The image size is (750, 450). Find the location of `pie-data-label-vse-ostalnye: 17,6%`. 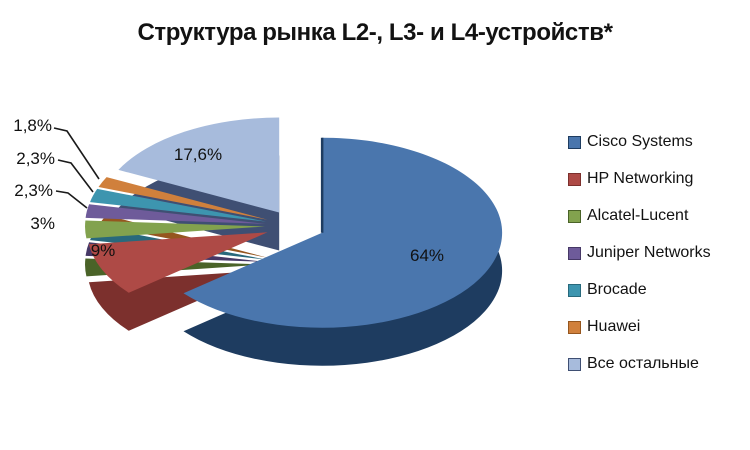

pie-data-label-vse-ostalnye: 17,6% is located at coordinates (198, 154).